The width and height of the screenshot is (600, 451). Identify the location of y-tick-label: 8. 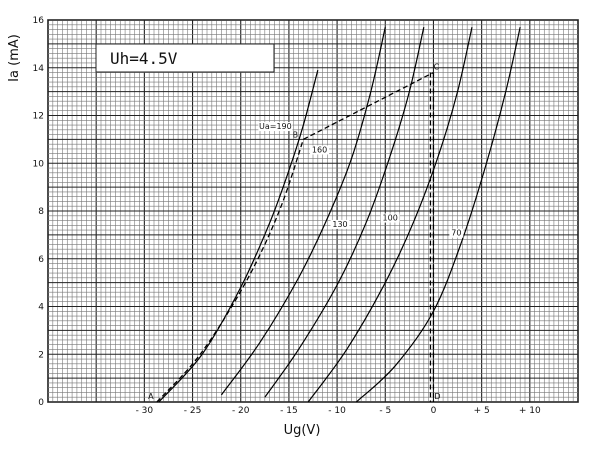
(41, 212).